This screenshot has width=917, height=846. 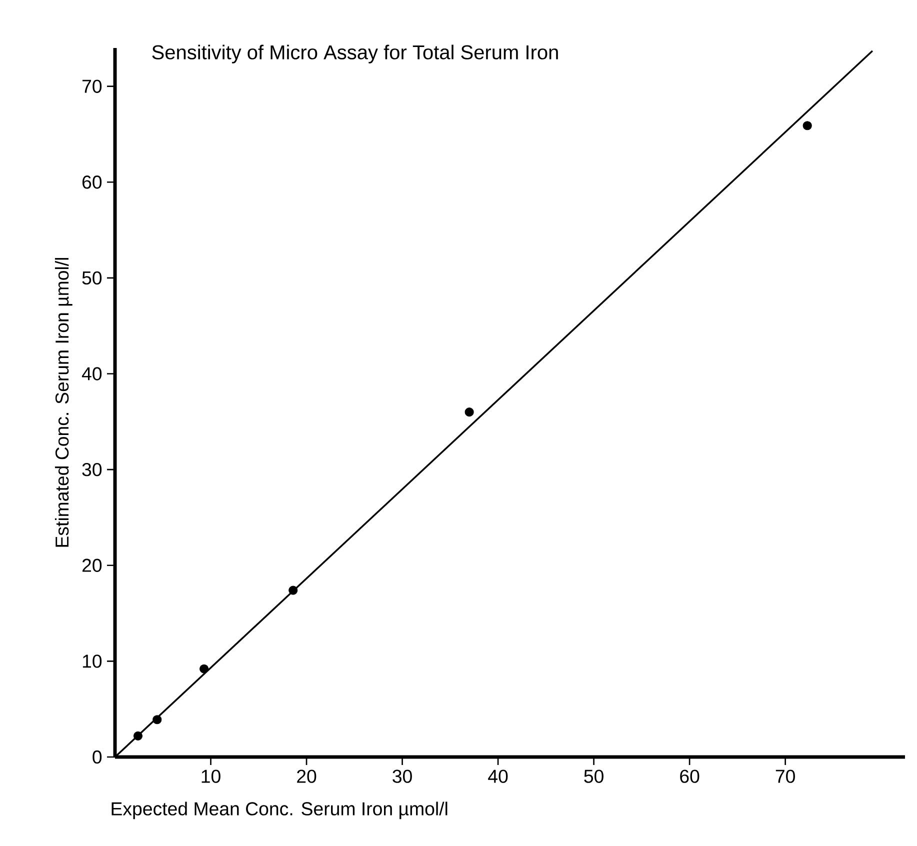 I want to click on x-tick-label: 10, so click(x=211, y=776).